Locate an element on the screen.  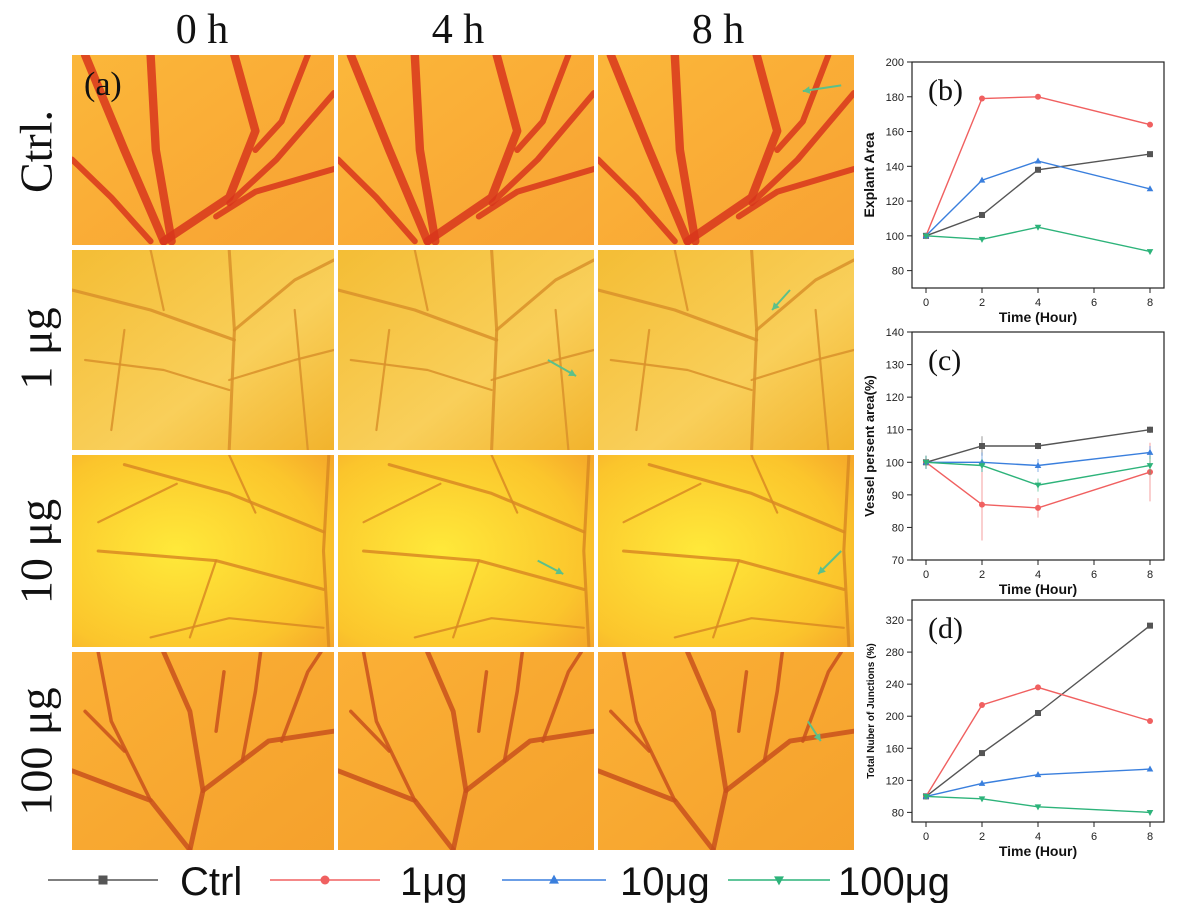
y-tick-label: 240 is located at coordinates (895, 685).